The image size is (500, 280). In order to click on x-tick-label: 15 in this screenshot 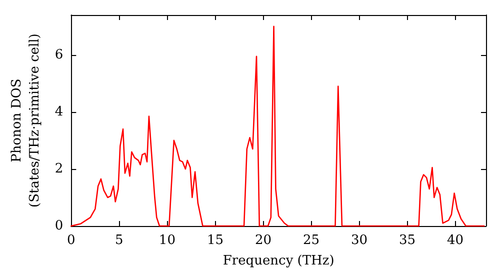, I will do `click(215, 240)`.